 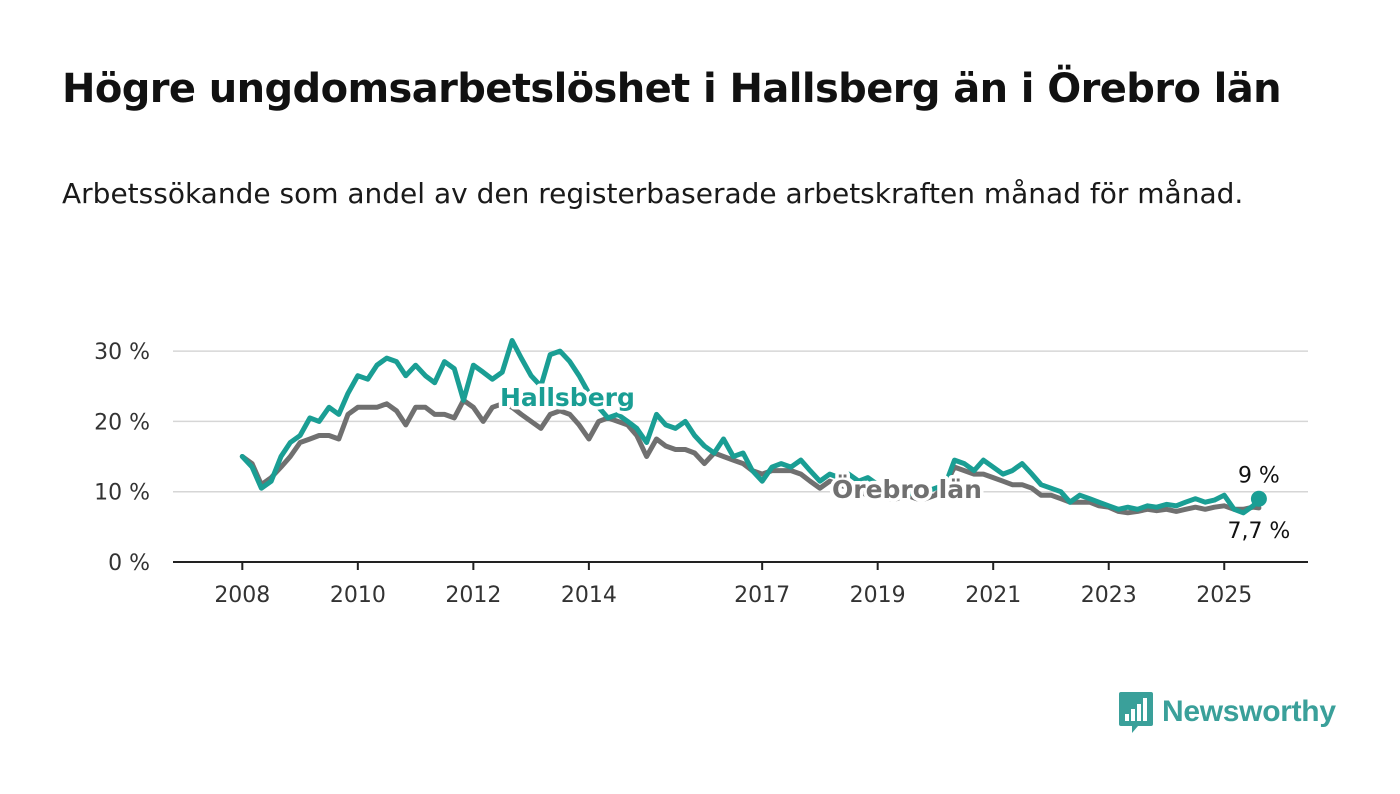 I want to click on x-tick-label-2008: 2008, so click(x=242, y=595).